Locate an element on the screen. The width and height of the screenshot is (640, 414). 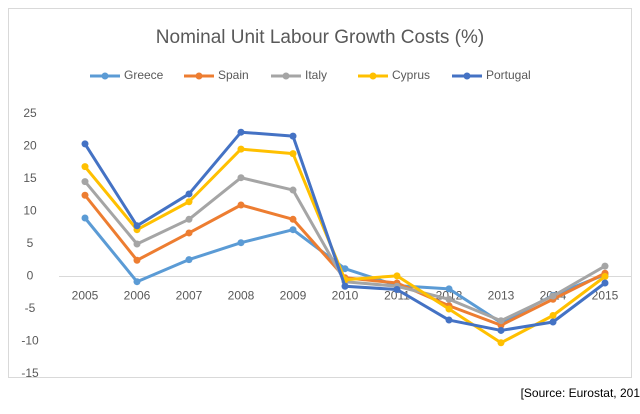
x-tick-label: 2015 is located at coordinates (605, 296).